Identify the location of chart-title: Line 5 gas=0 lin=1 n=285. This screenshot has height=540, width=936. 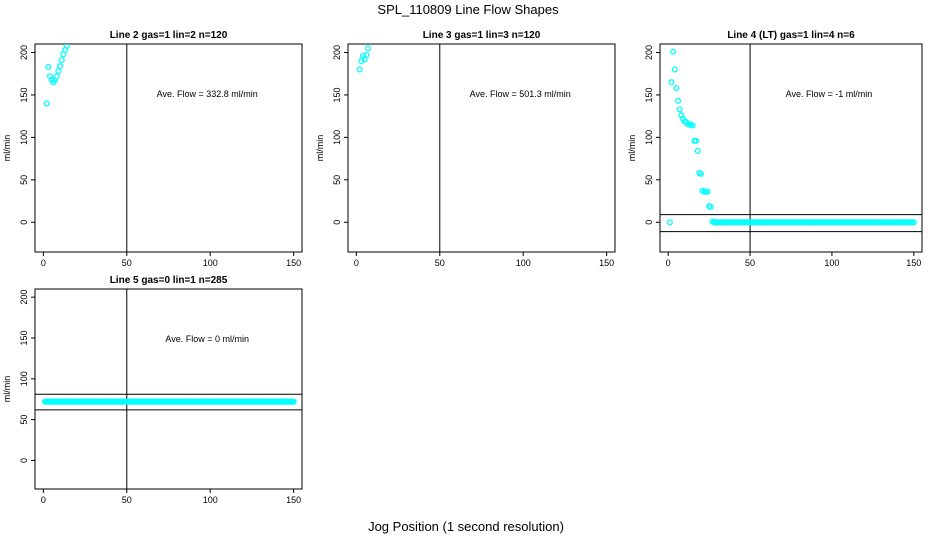
(169, 280).